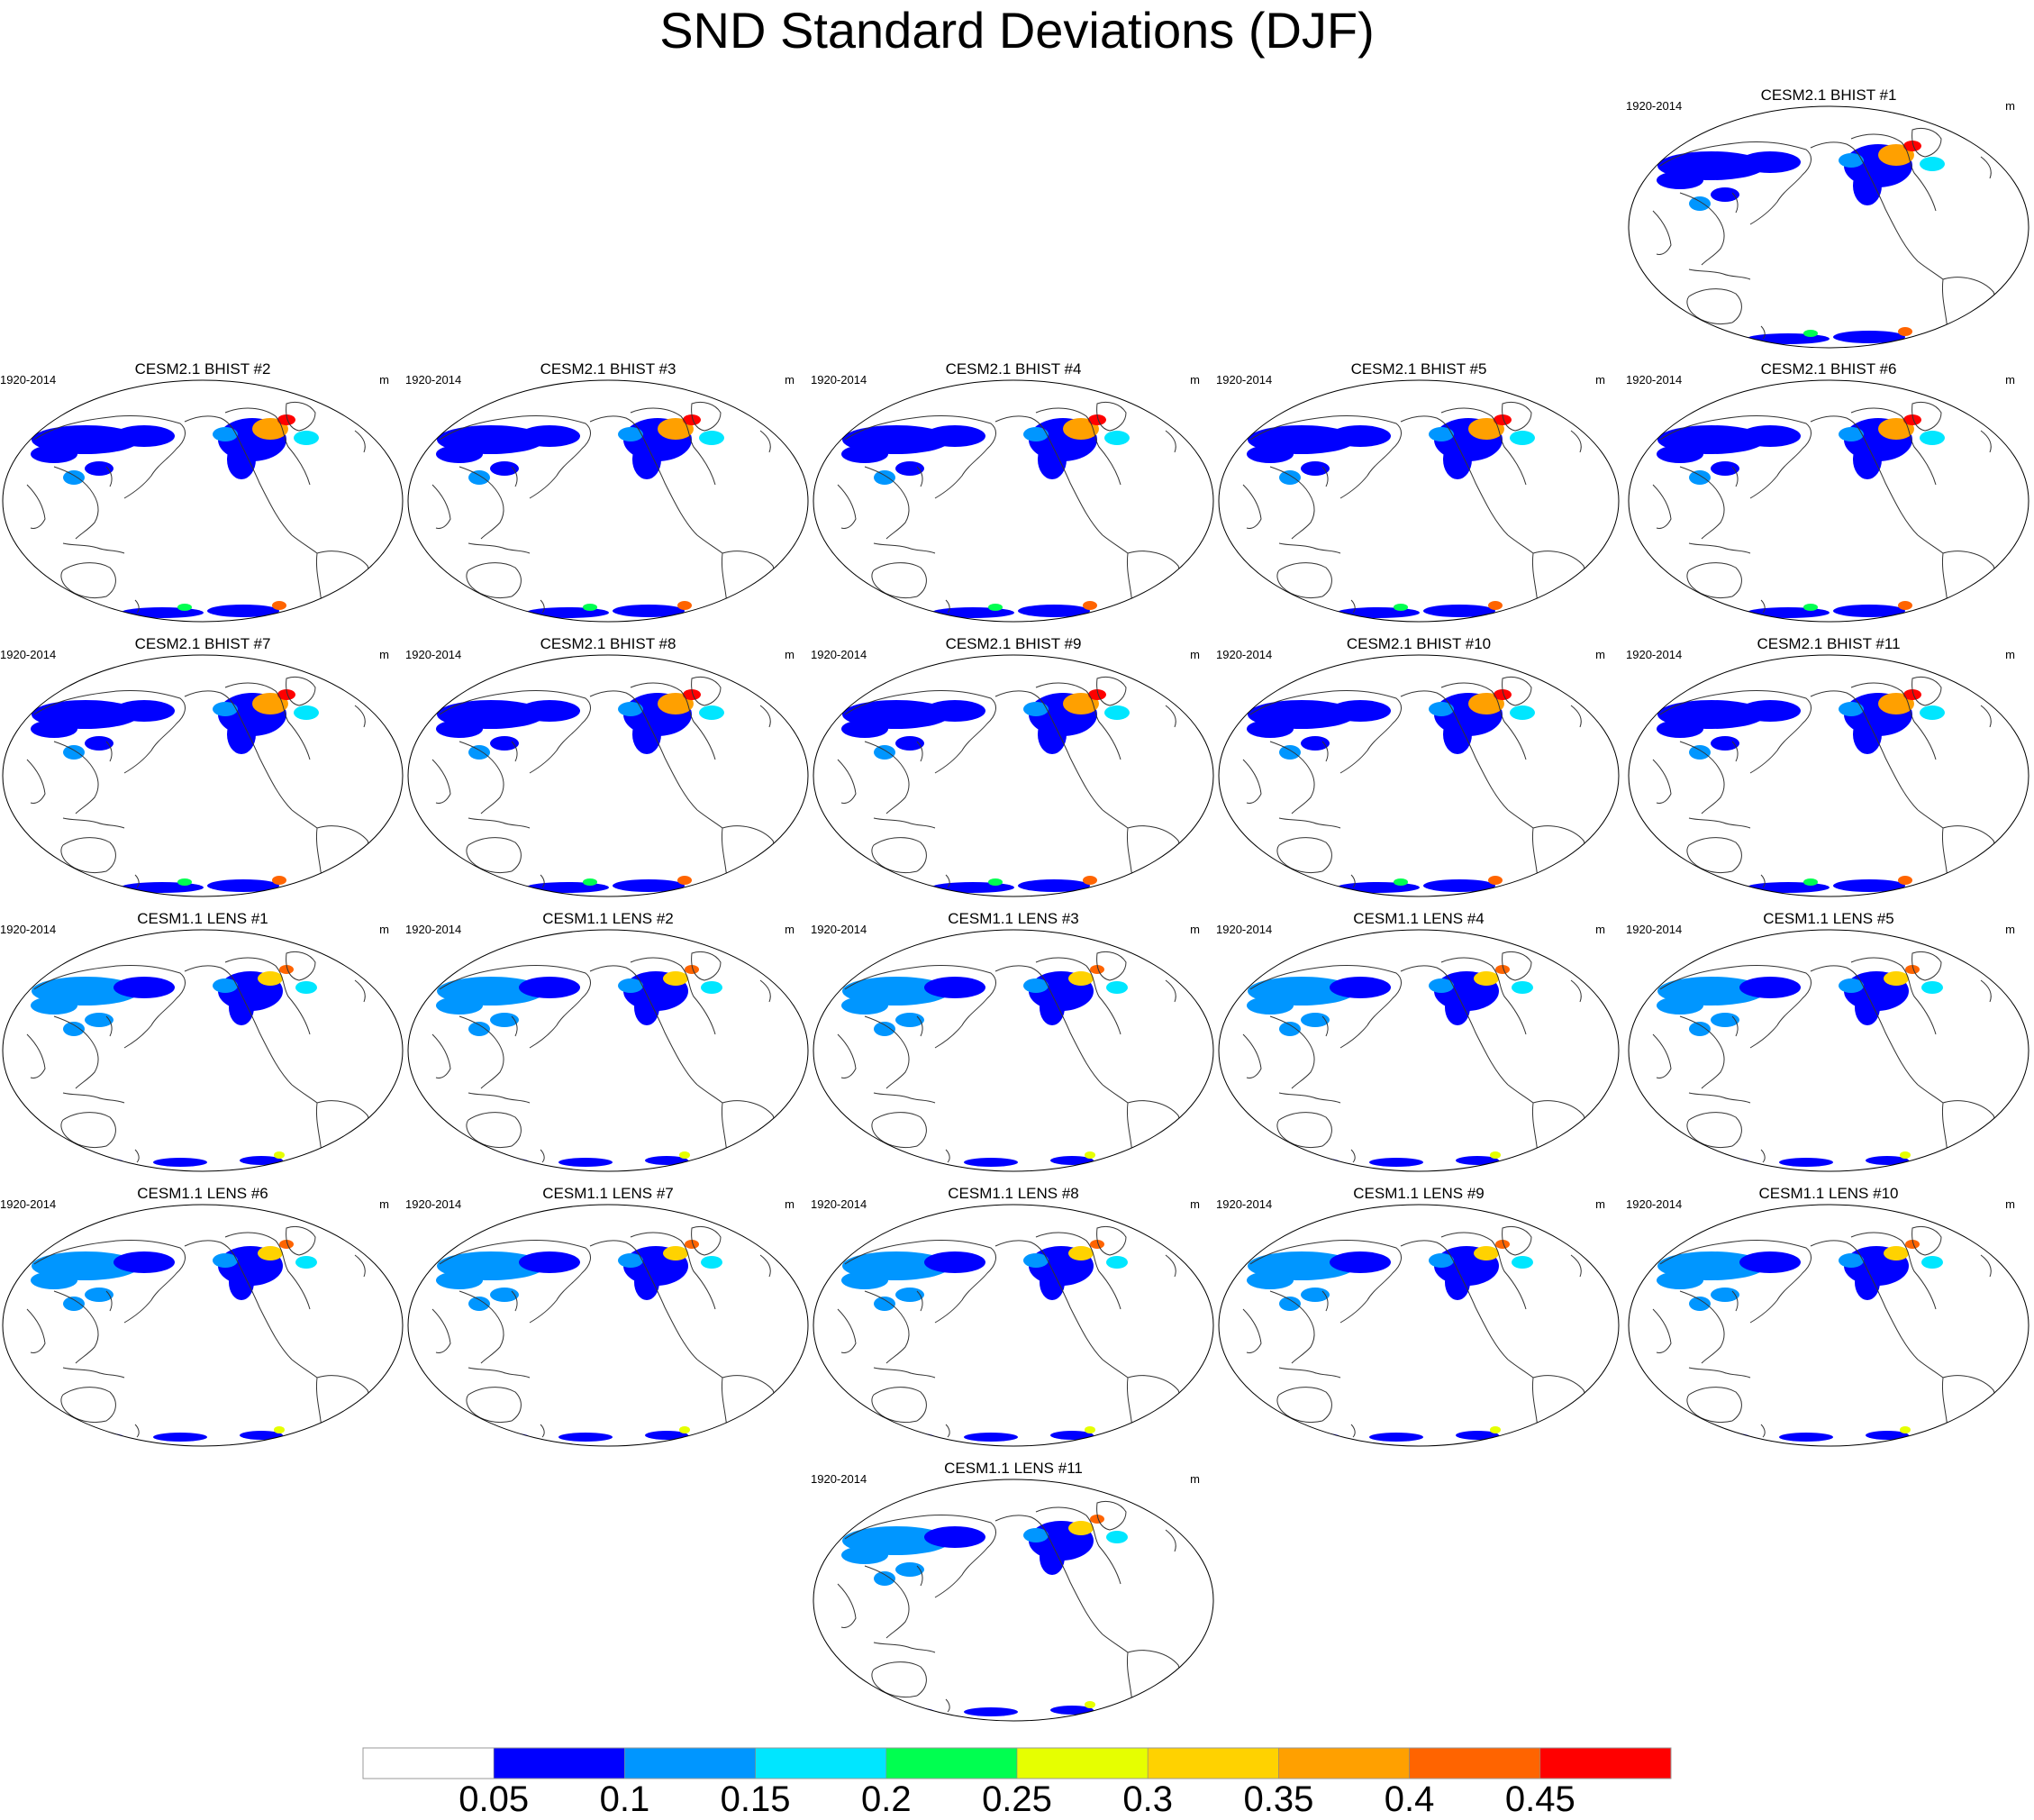 This screenshot has height=1820, width=2034. I want to click on colorbar-tick-label: 0.35, so click(1278, 1799).